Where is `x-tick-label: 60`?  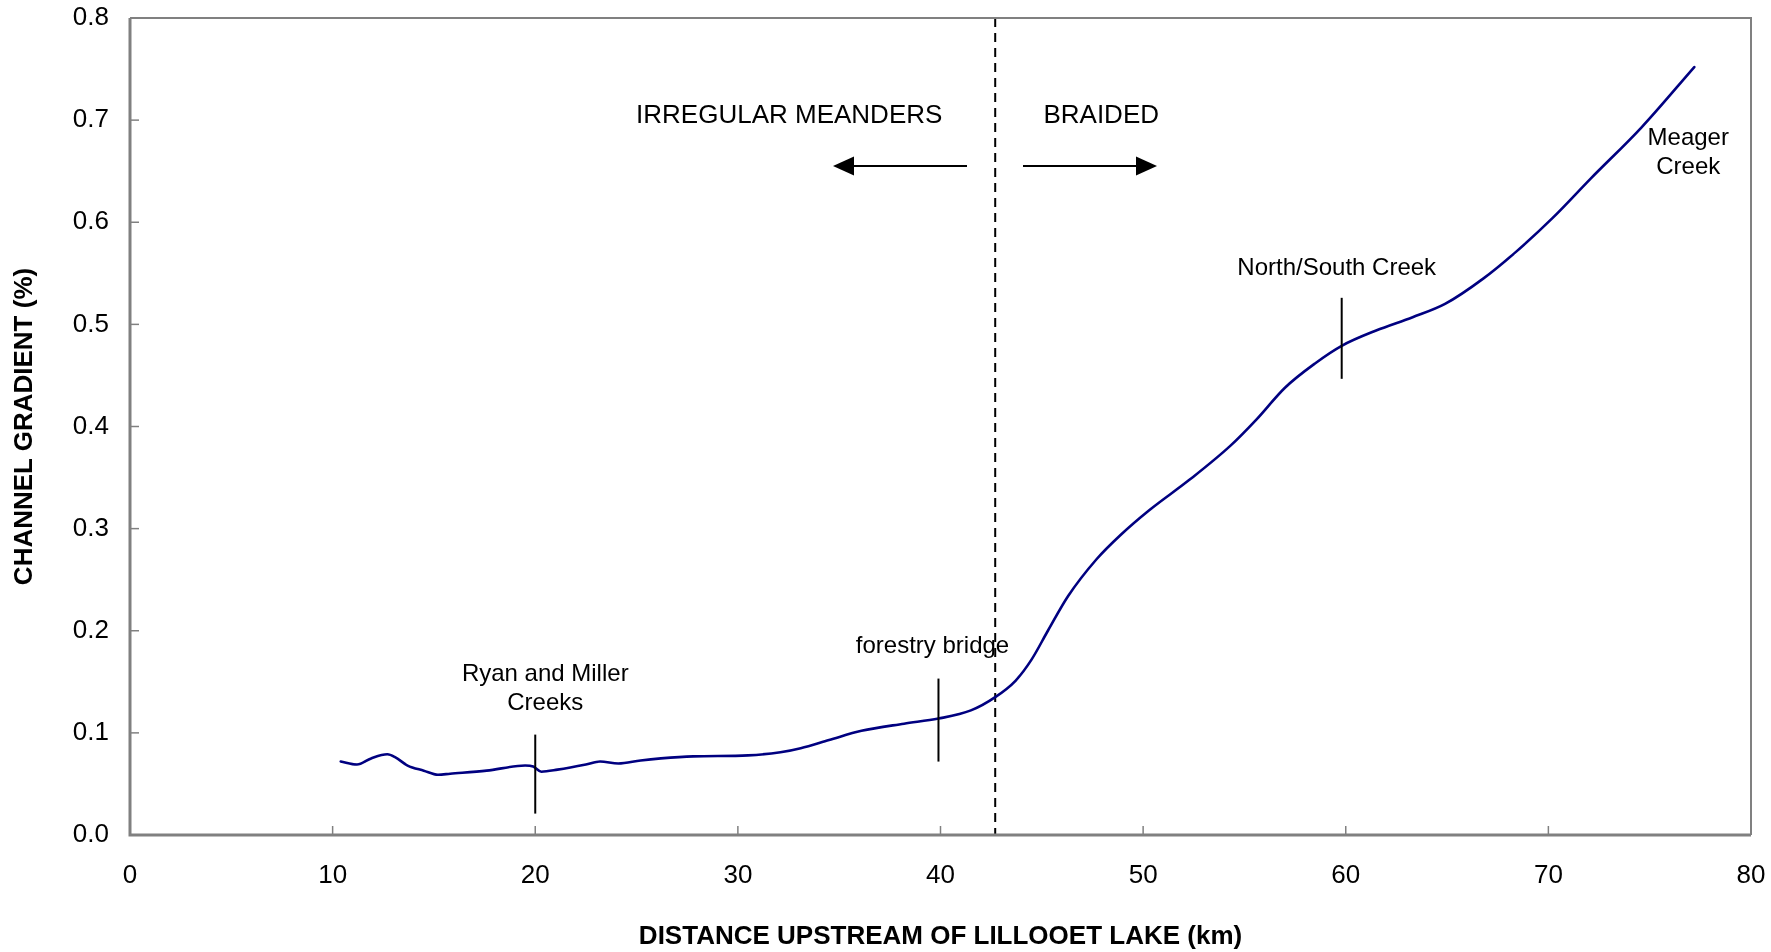 x-tick-label: 60 is located at coordinates (1346, 873).